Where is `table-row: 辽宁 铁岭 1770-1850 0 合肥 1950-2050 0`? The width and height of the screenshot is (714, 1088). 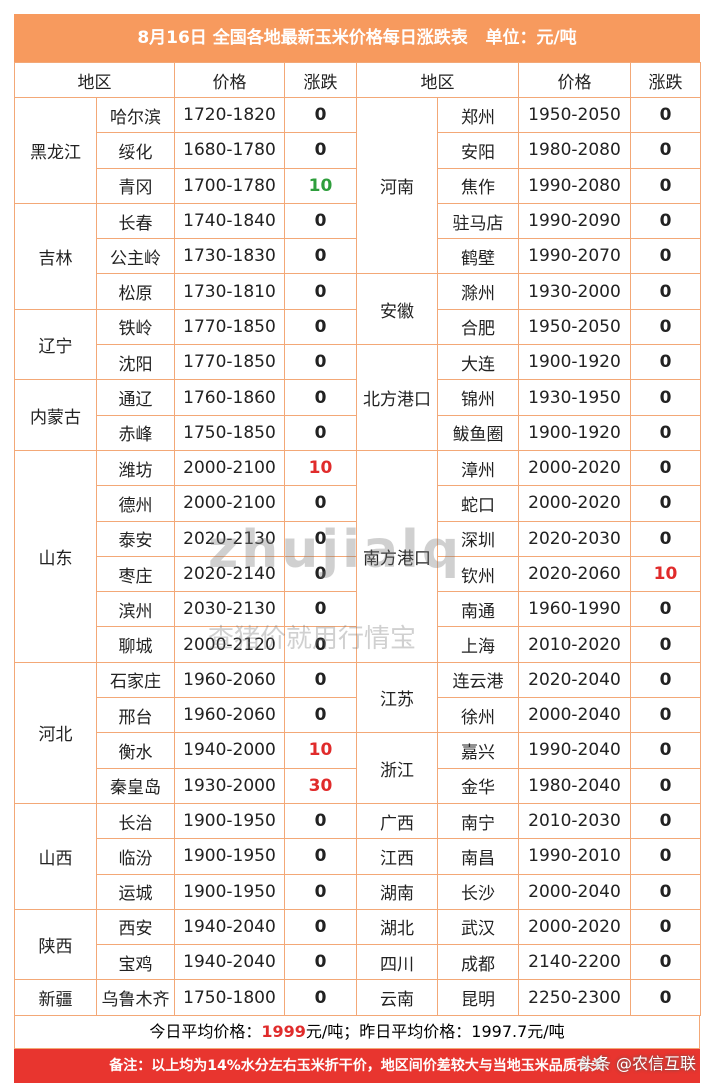
table-row: 辽宁 铁岭 1770-1850 0 合肥 1950-2050 0 is located at coordinates (357, 344).